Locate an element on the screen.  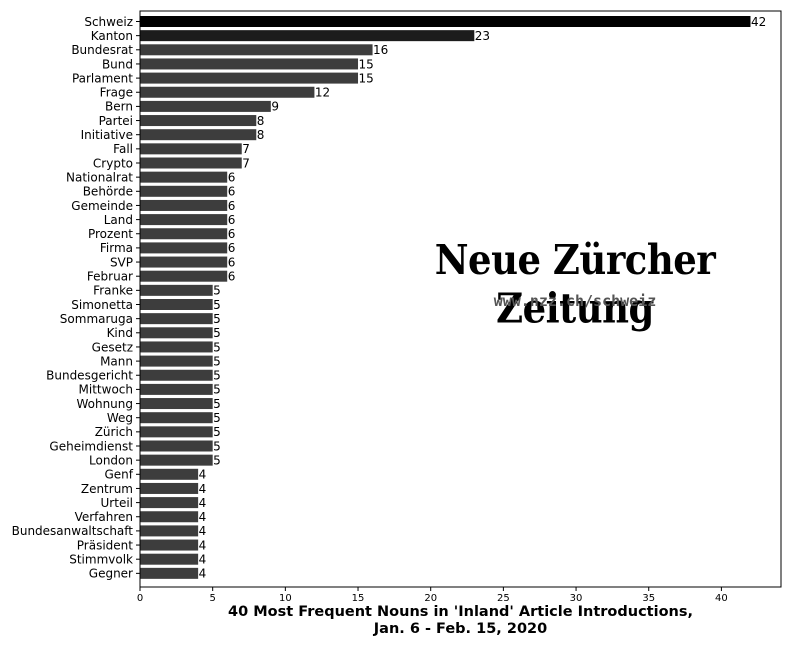
y-tick-label: Land is located at coordinates (118, 220).